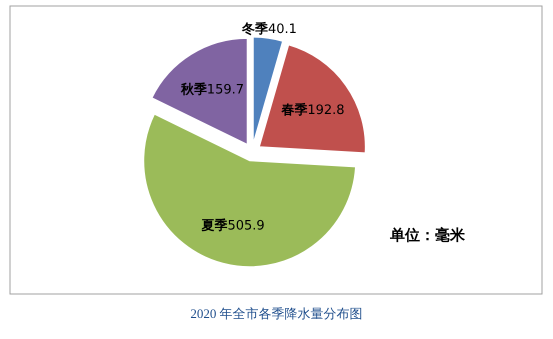  Describe the element at coordinates (427, 235) in the screenshot. I see `annotation: 单位：毫米` at that location.